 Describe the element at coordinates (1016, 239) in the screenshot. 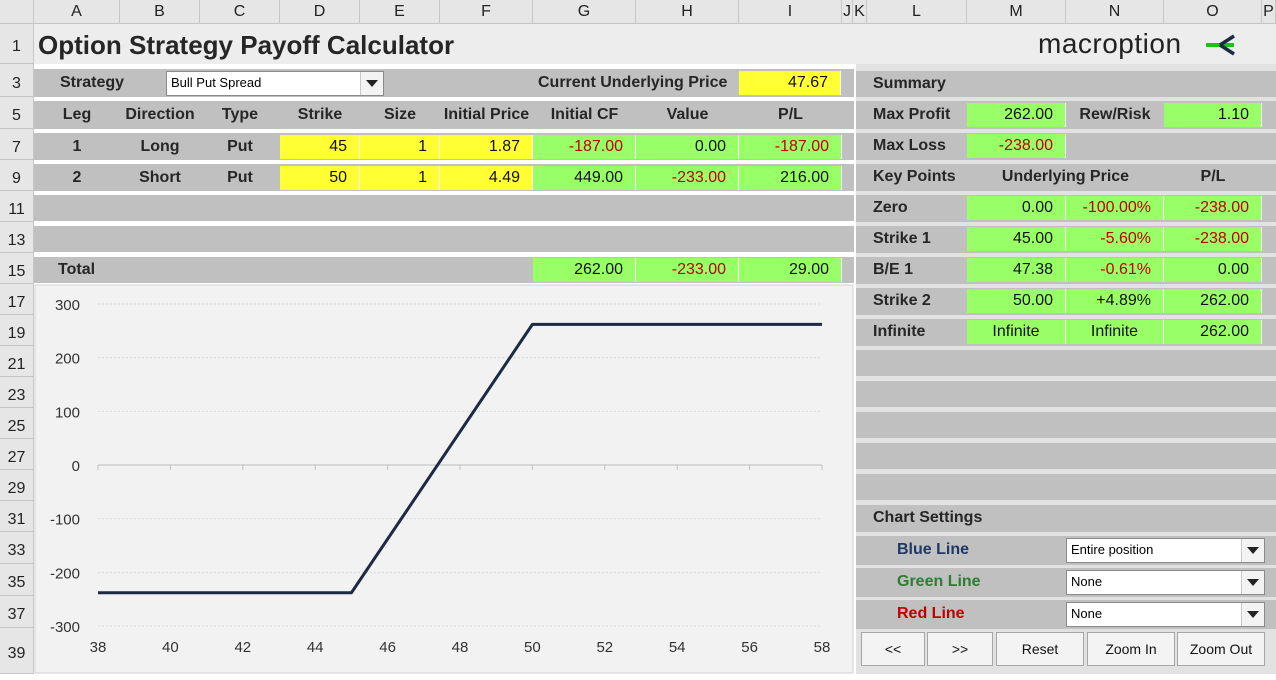

I see `key-point-price: 45.00` at that location.